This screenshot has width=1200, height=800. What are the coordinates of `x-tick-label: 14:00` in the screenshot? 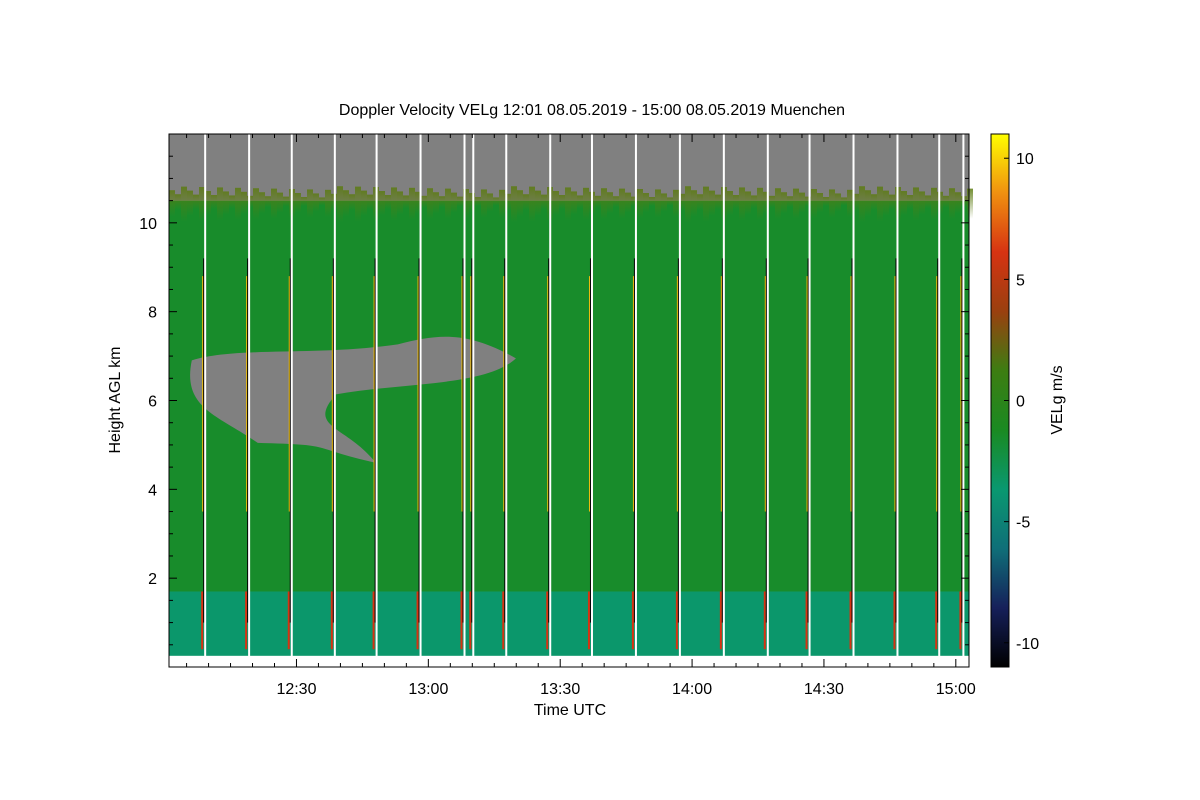 It's located at (692, 689).